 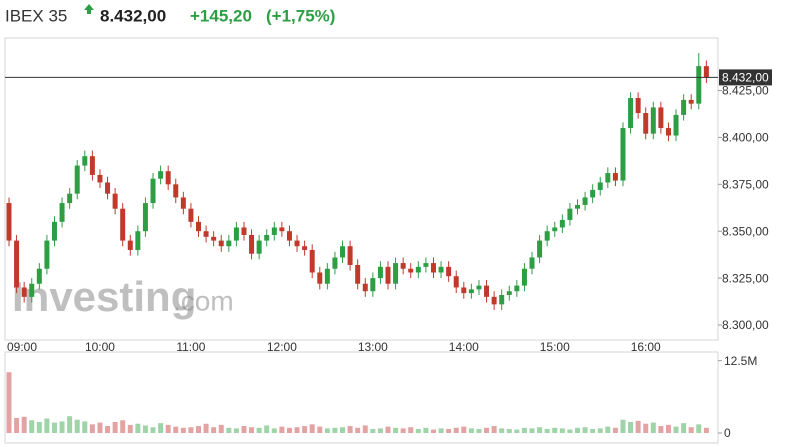 What do you see at coordinates (727, 433) in the screenshot?
I see `volume-tick-label: 0` at bounding box center [727, 433].